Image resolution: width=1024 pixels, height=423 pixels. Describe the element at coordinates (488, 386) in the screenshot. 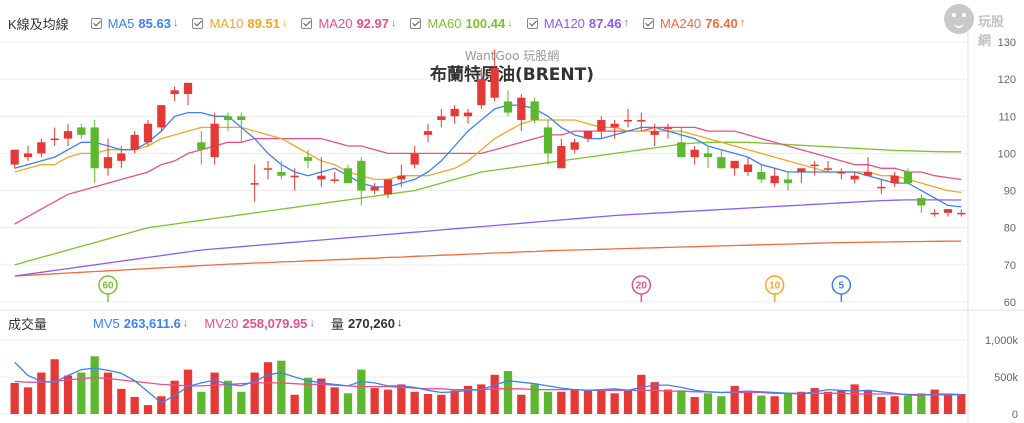

I see `mv20-line` at that location.